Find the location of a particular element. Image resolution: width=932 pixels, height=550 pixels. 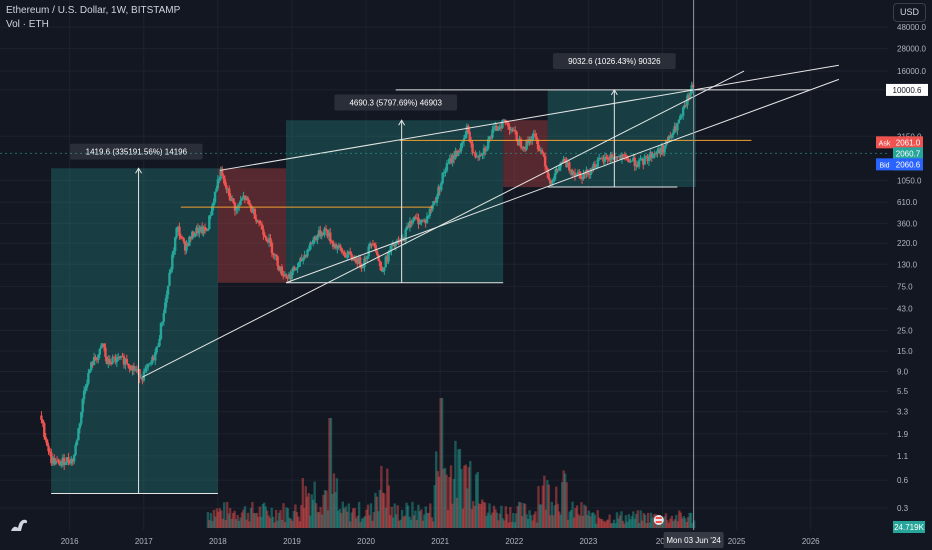

price-axis-label: 220.0 is located at coordinates (907, 243).